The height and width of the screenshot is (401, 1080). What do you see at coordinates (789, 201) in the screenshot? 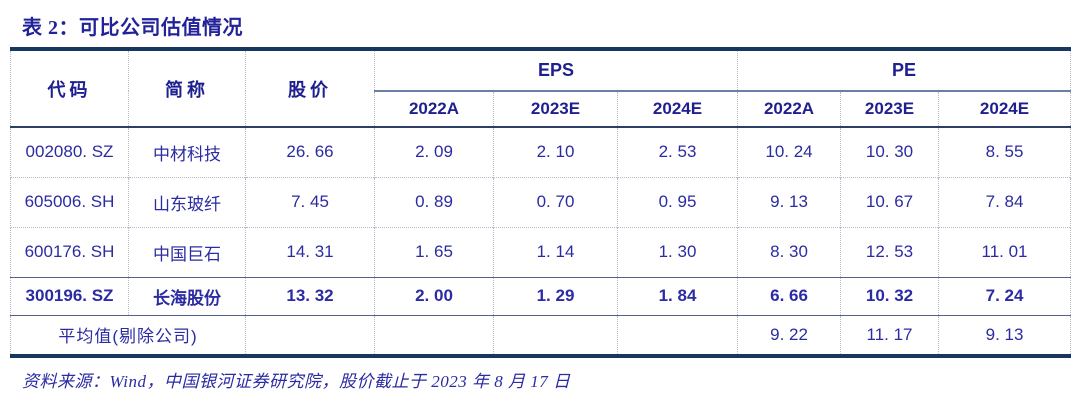
I see `cell-pe-2022a: 9. 13` at bounding box center [789, 201].